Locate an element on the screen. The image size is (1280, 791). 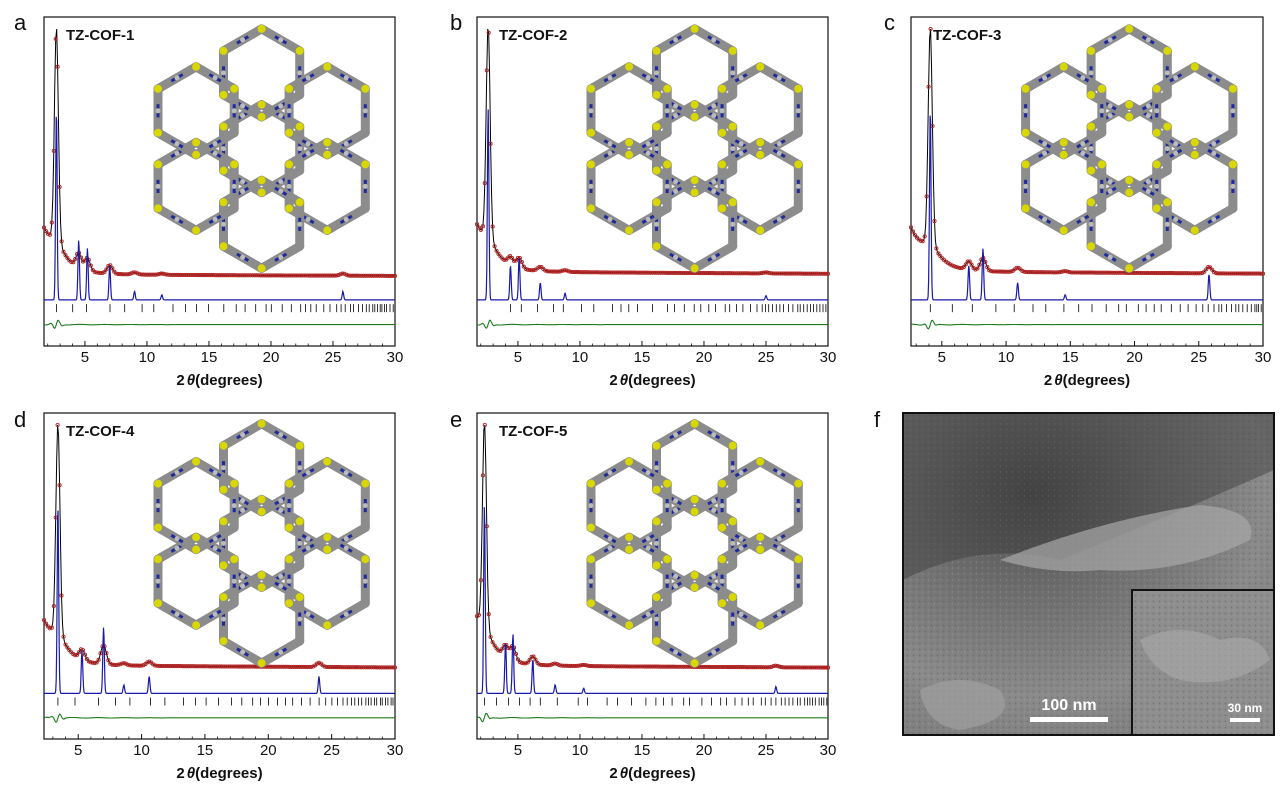
chart-title: TZ-COF-1 is located at coordinates (100, 35).